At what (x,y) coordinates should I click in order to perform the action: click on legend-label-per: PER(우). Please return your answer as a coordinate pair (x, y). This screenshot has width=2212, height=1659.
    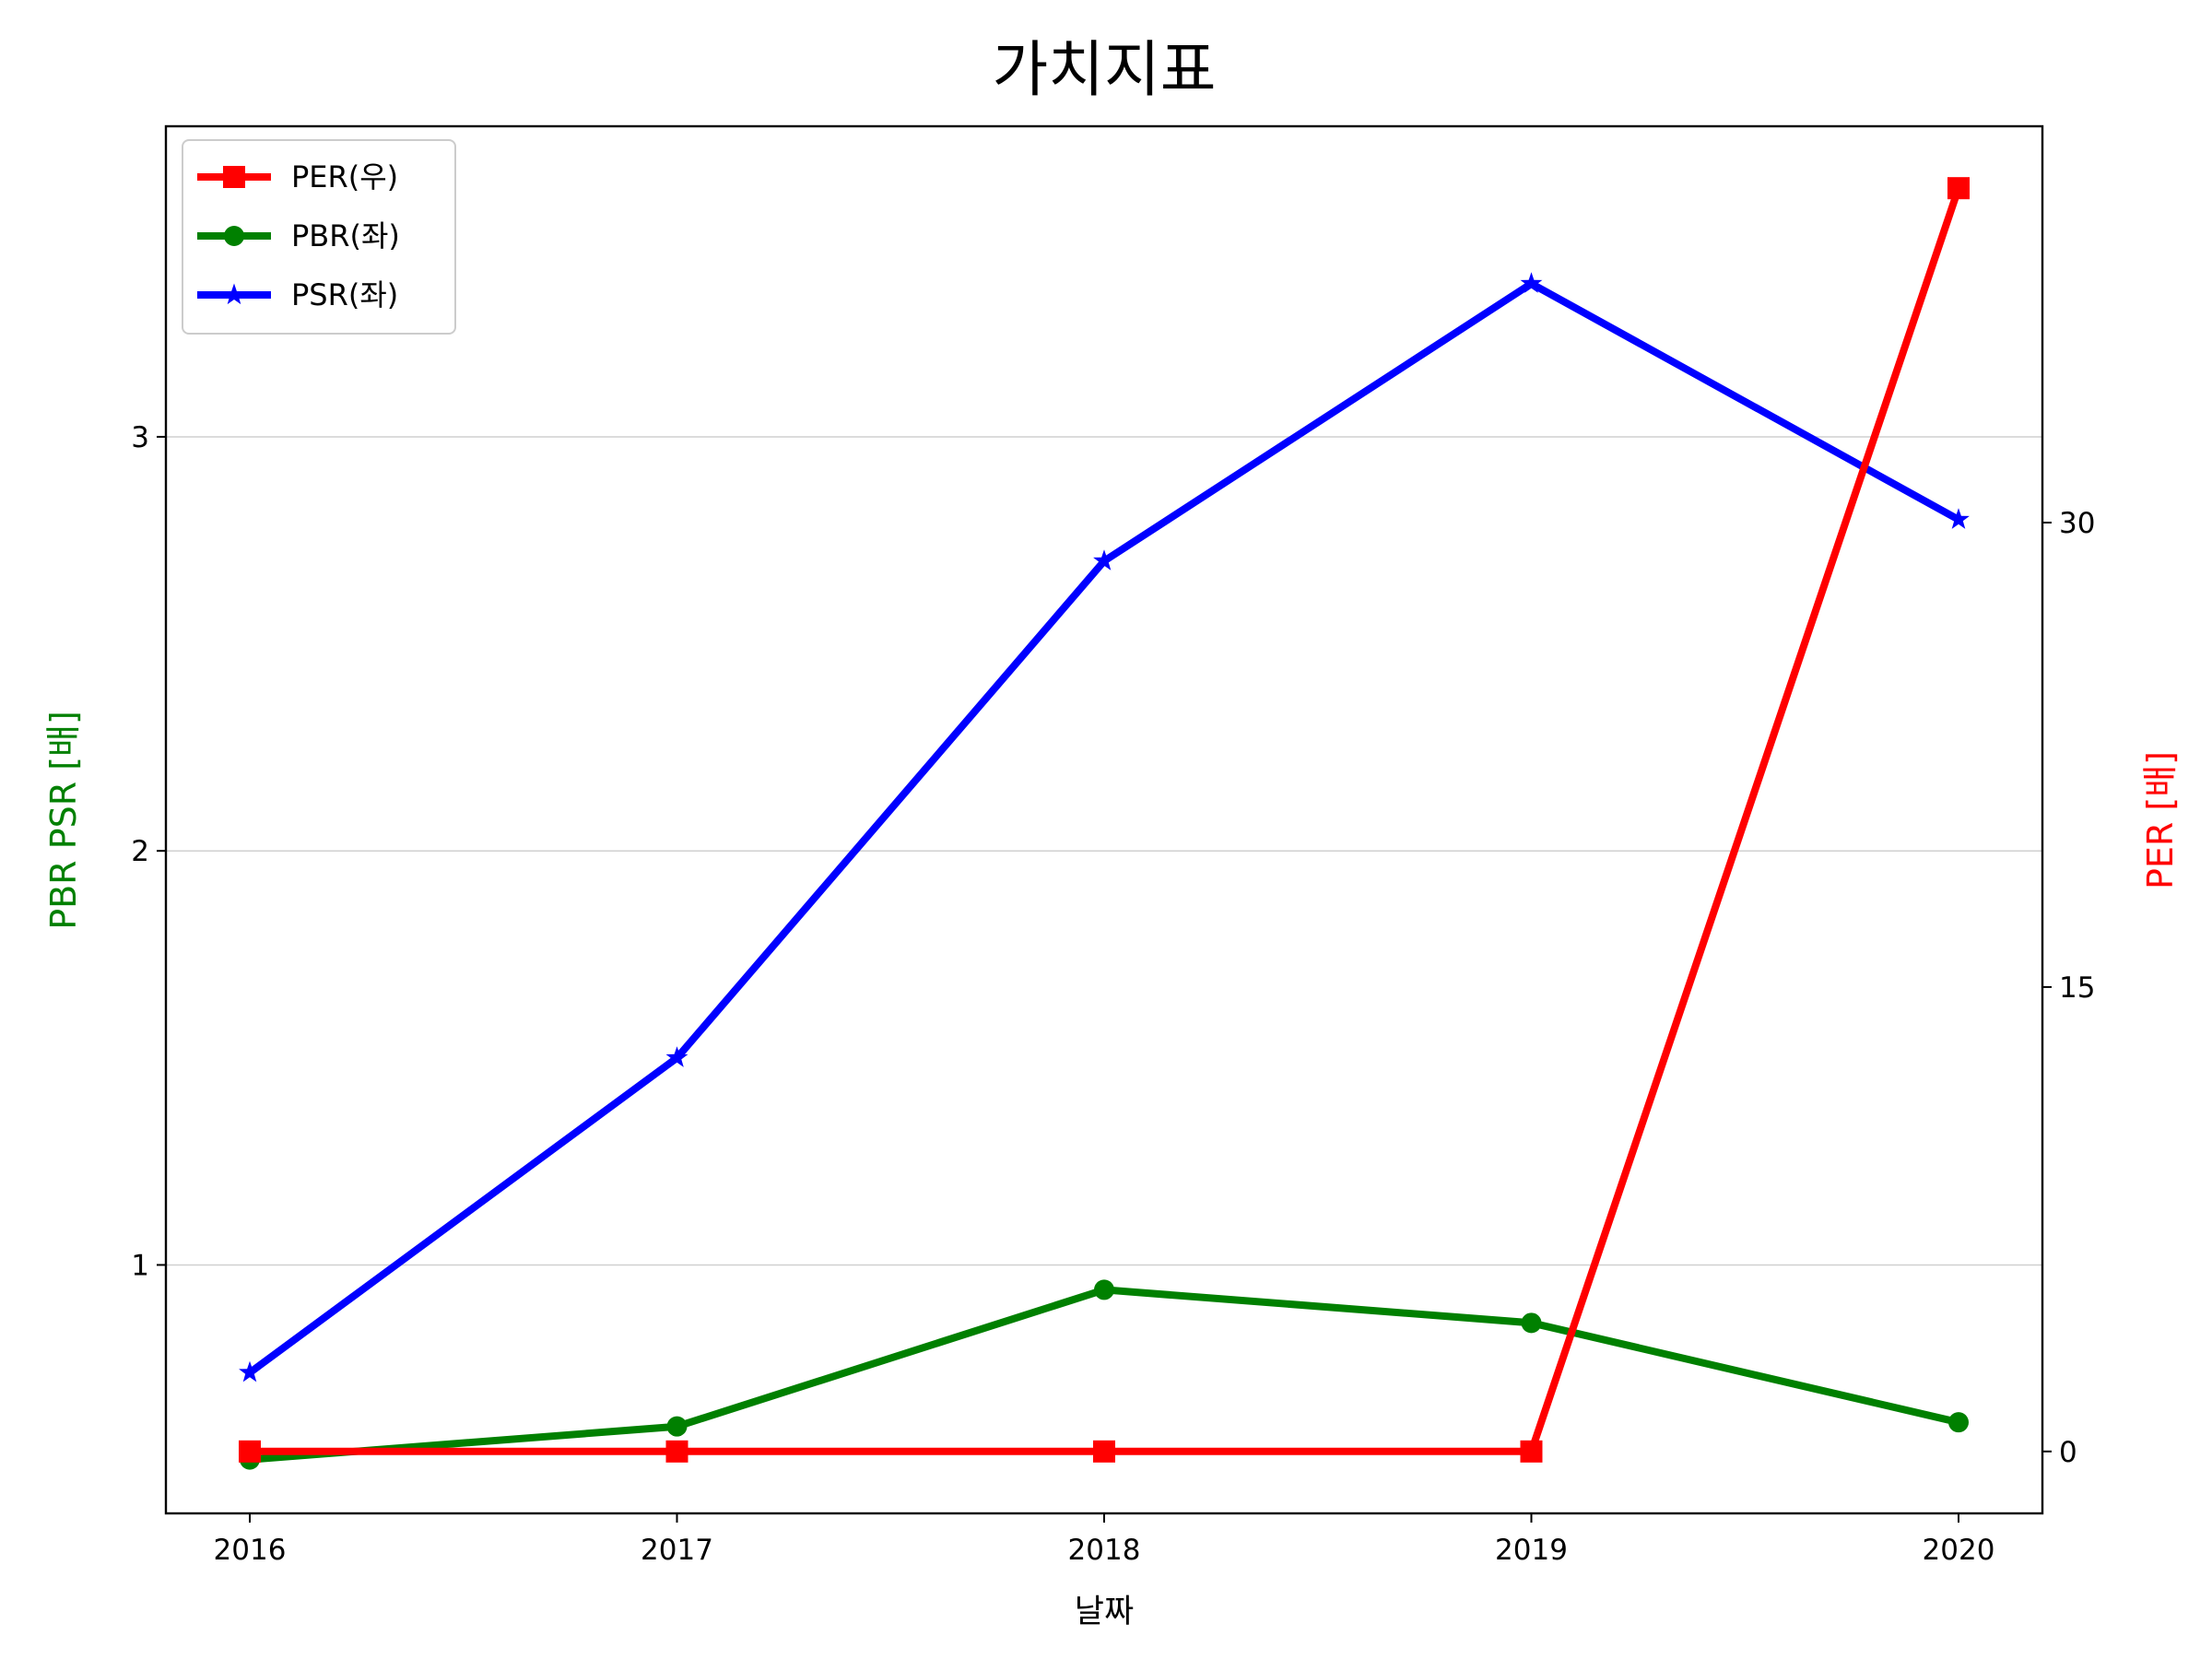
    Looking at the image, I should click on (344, 176).